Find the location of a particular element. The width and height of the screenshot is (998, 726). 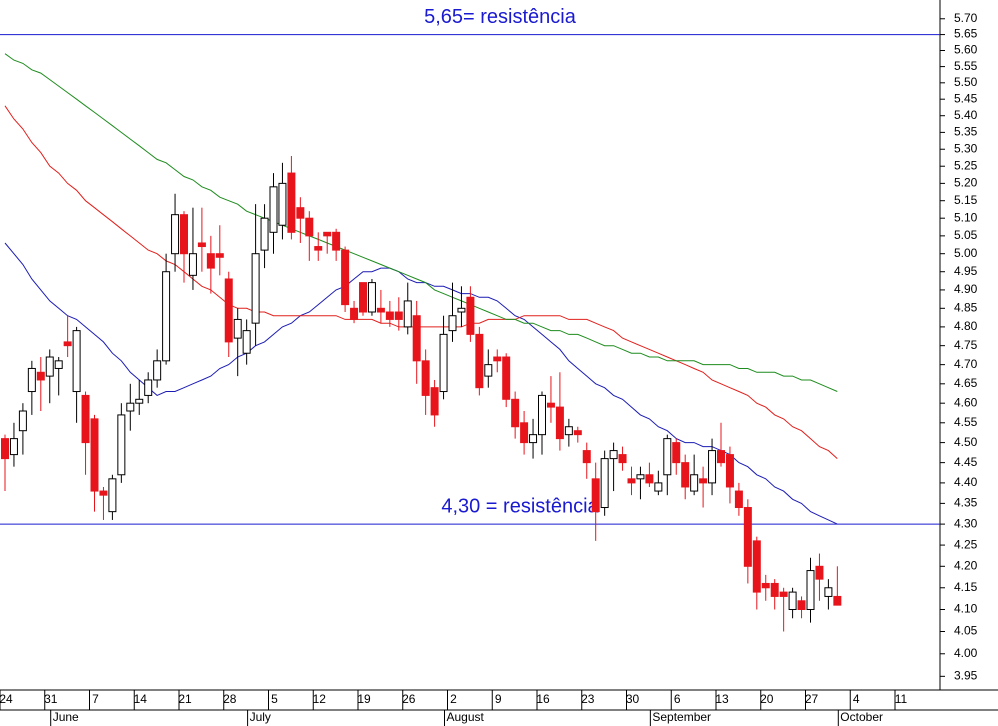

y-tick-label: 5.15 is located at coordinates (966, 200).